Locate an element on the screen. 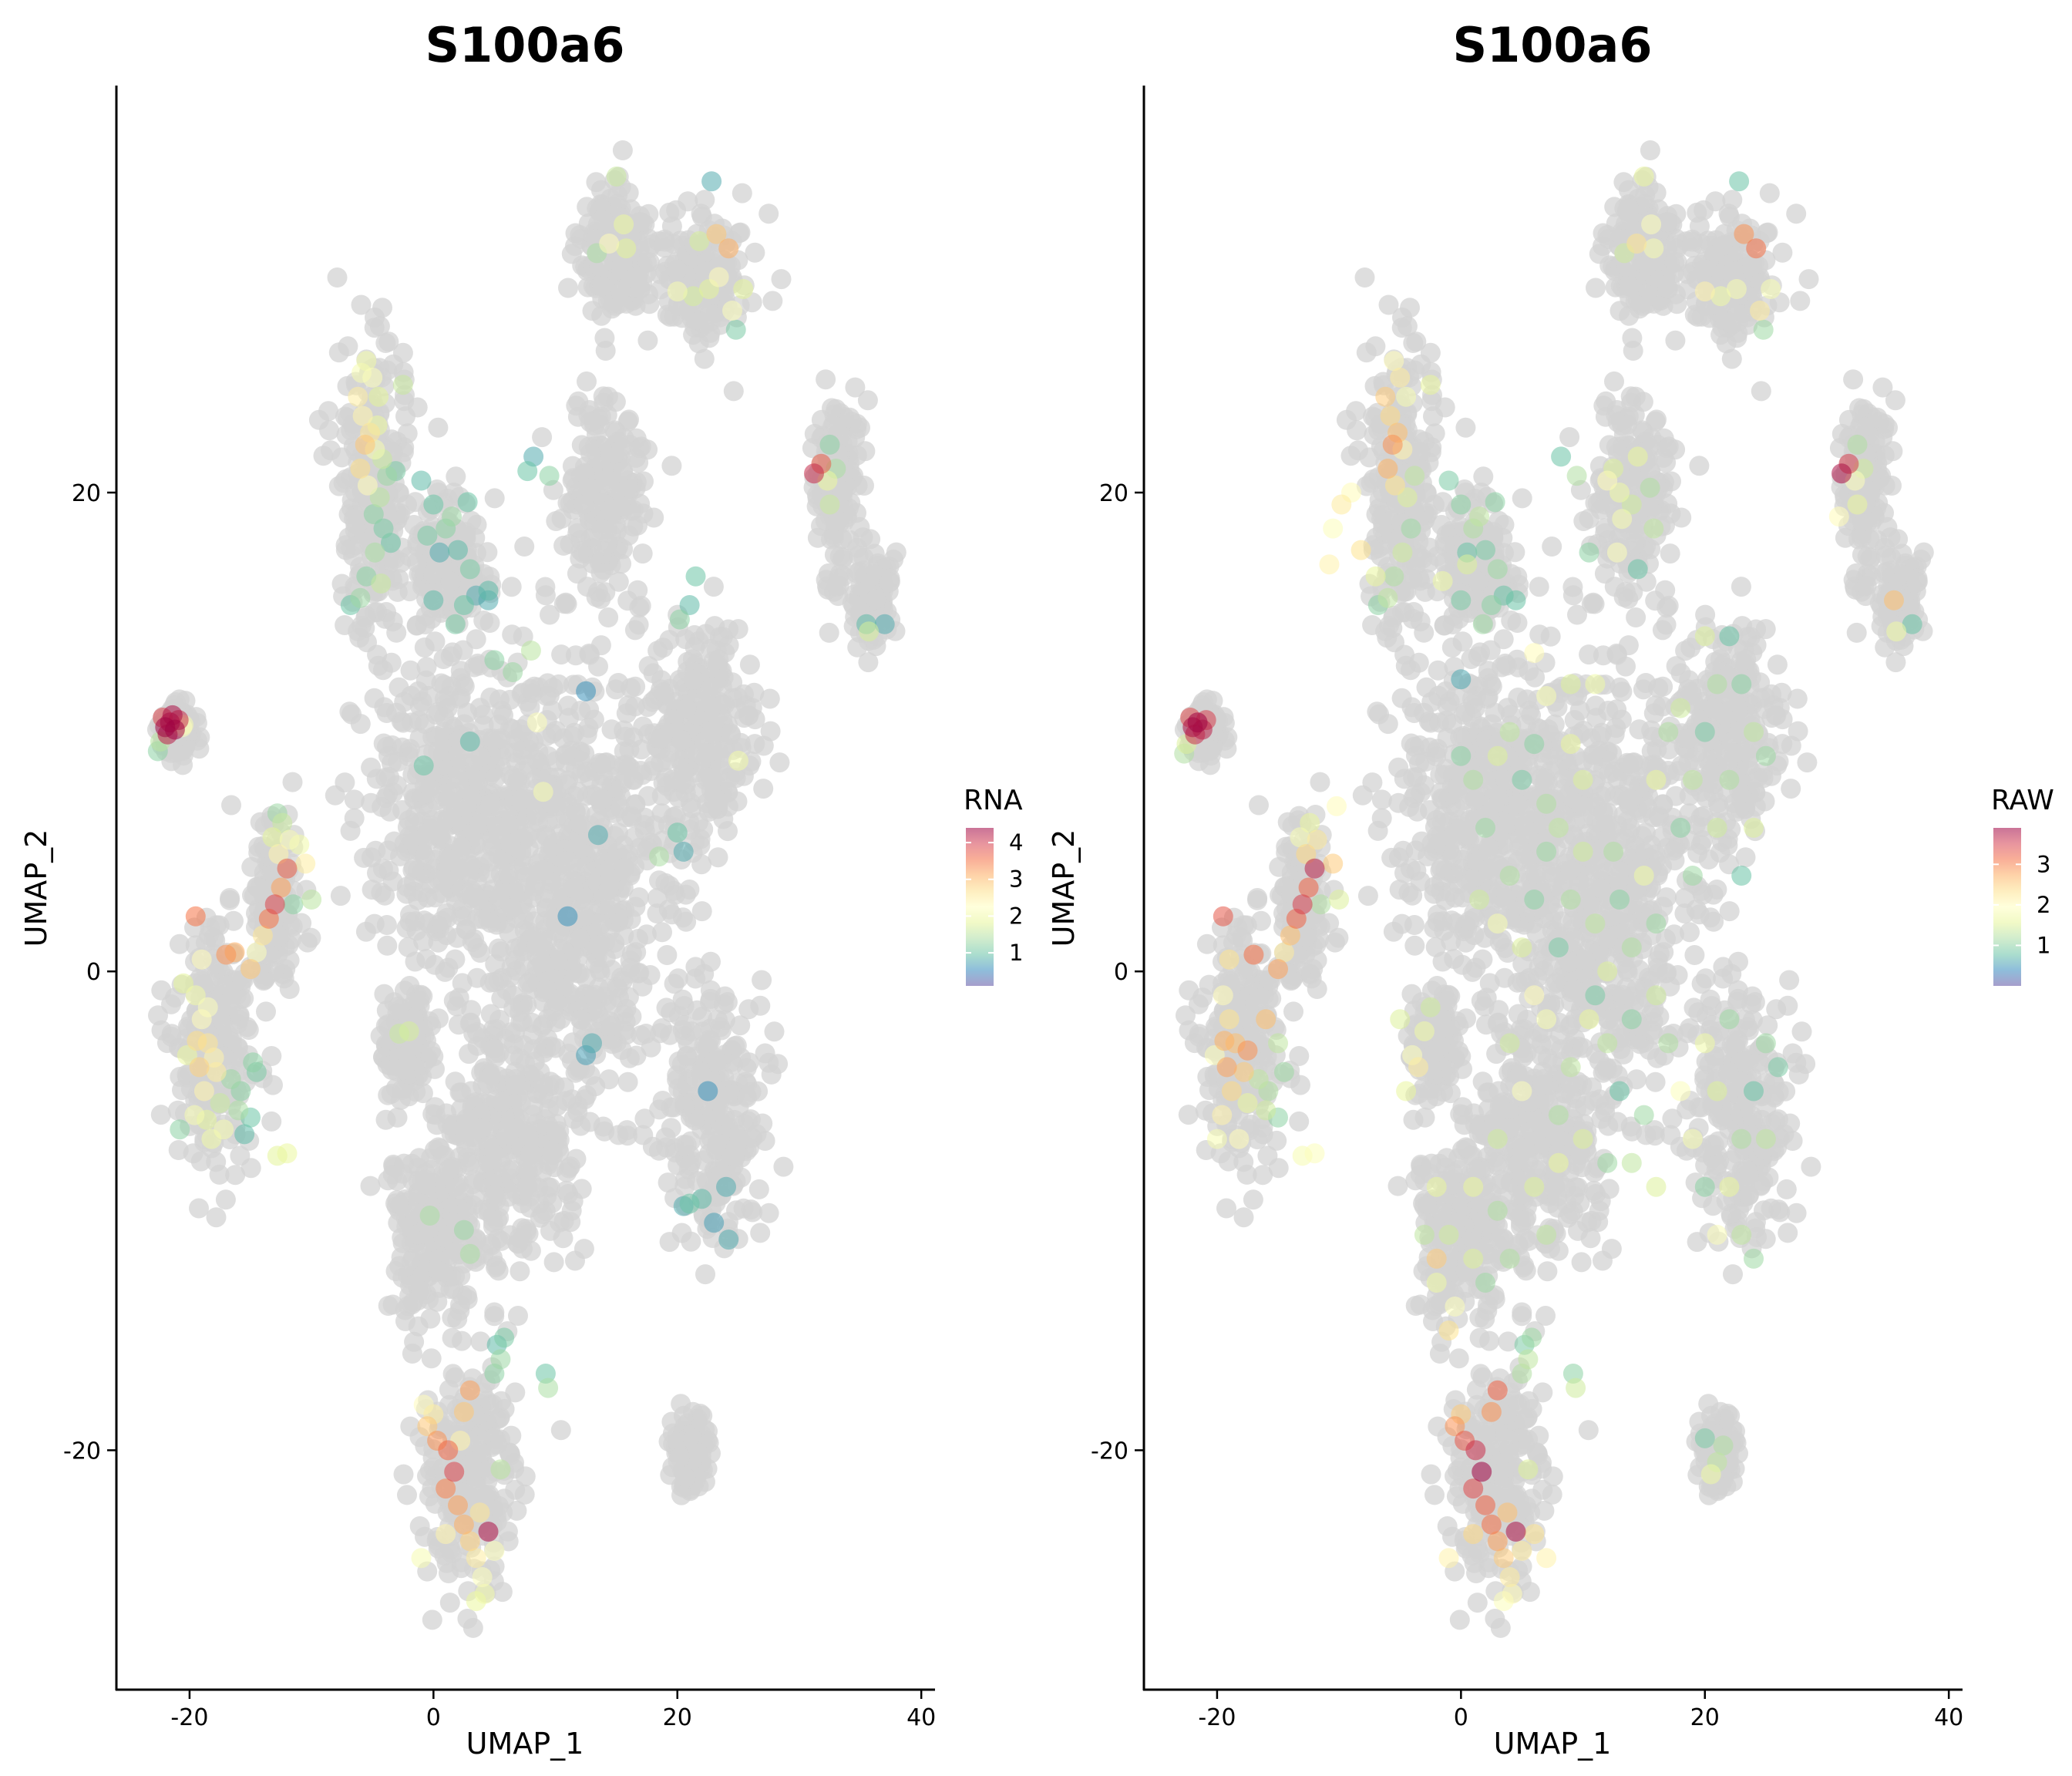 The height and width of the screenshot is (1776, 2072). y-axis-label: UMAP_2 is located at coordinates (36, 888).